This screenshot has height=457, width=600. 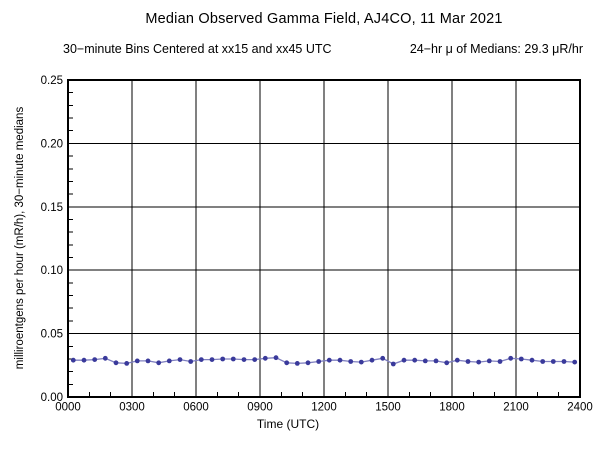 What do you see at coordinates (388, 408) in the screenshot?
I see `svg-text: 1500` at bounding box center [388, 408].